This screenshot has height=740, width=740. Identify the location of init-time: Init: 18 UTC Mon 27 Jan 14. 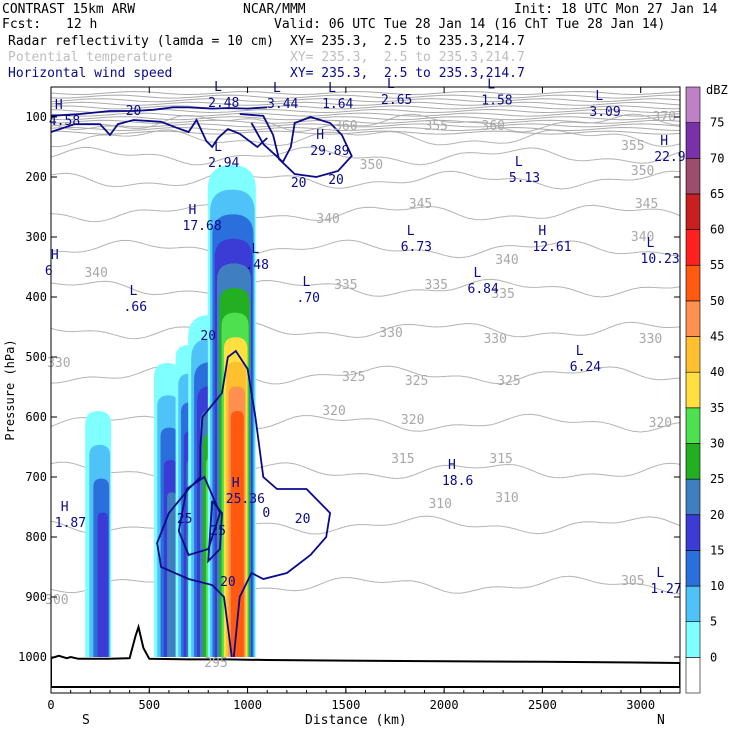
(616, 9).